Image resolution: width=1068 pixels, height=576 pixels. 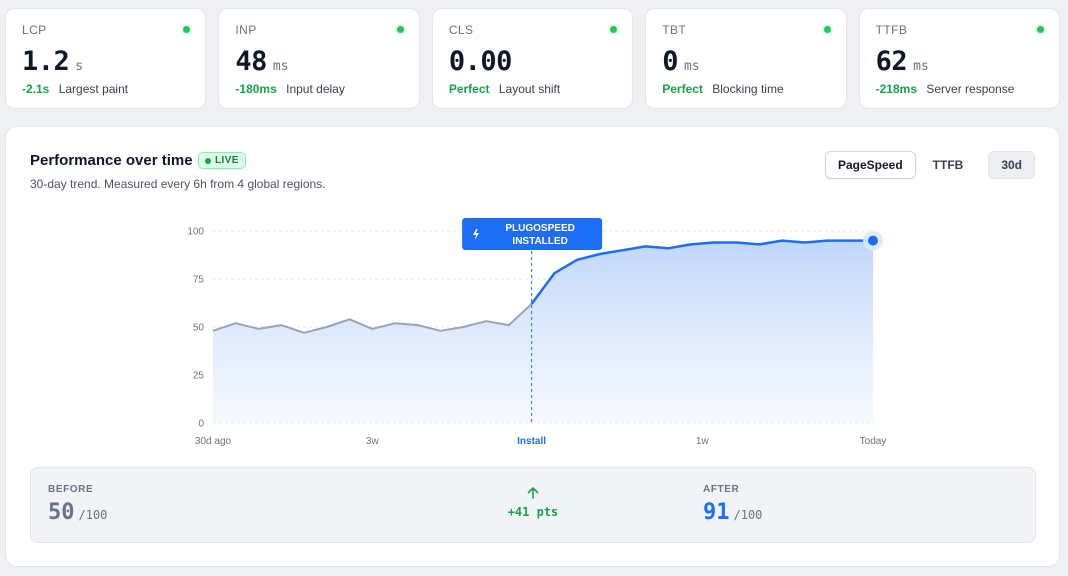 I want to click on y-tick-label: 25, so click(x=199, y=376).